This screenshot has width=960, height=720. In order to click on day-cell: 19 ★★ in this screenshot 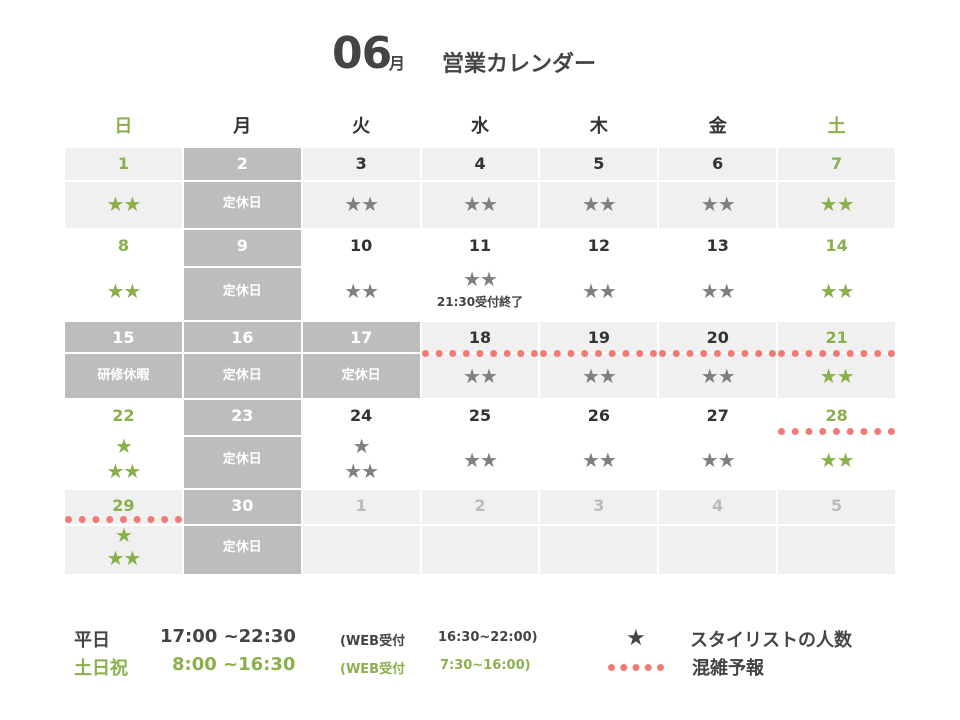, I will do `click(599, 360)`.